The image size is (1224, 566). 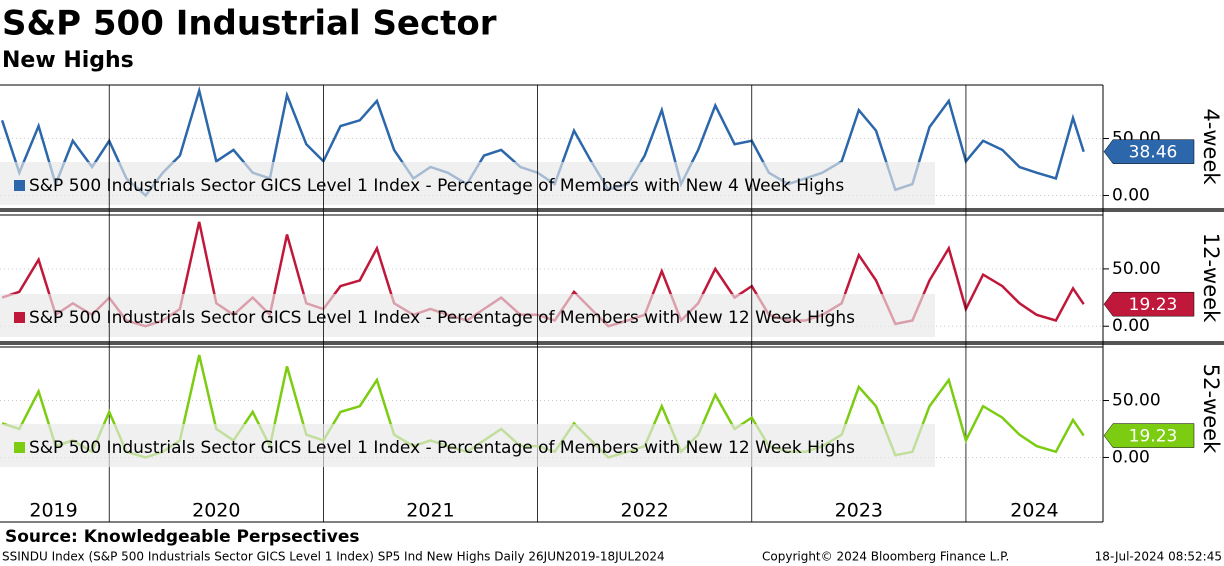 What do you see at coordinates (430, 511) in the screenshot?
I see `x-tick-label: 2021` at bounding box center [430, 511].